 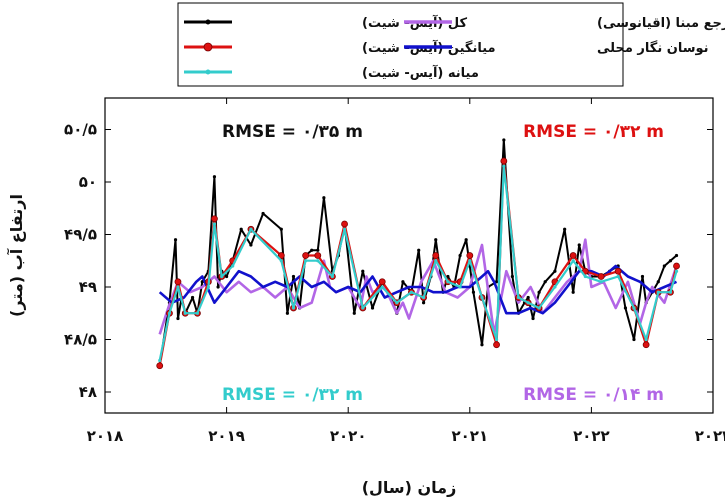 What do you see at coordinates (88, 182) in the screenshot?
I see `y-tick-label: ۵۰` at bounding box center [88, 182].